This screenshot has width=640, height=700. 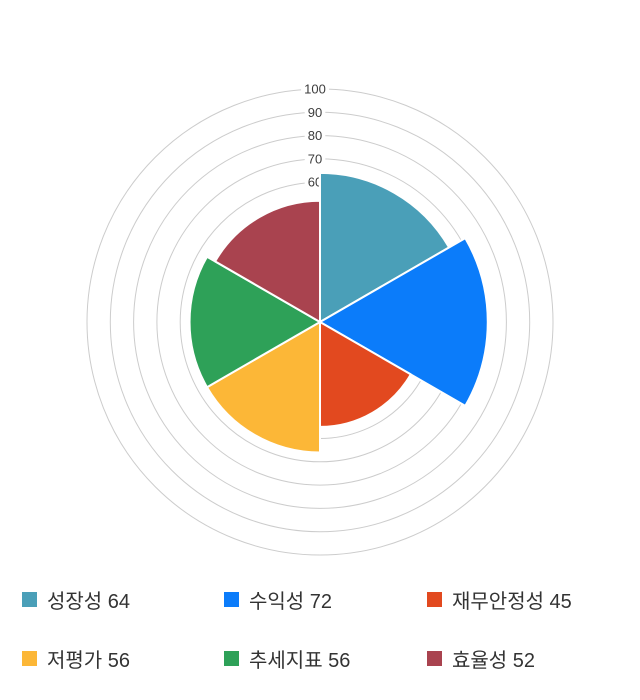 I want to click on legend-item: 추세지표 56, so click(x=287, y=658).